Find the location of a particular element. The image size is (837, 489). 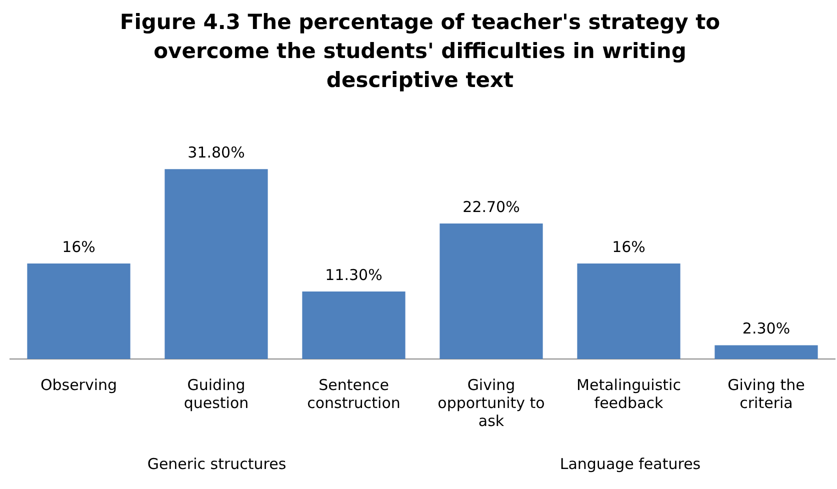

data-label: 31.80% is located at coordinates (216, 153).